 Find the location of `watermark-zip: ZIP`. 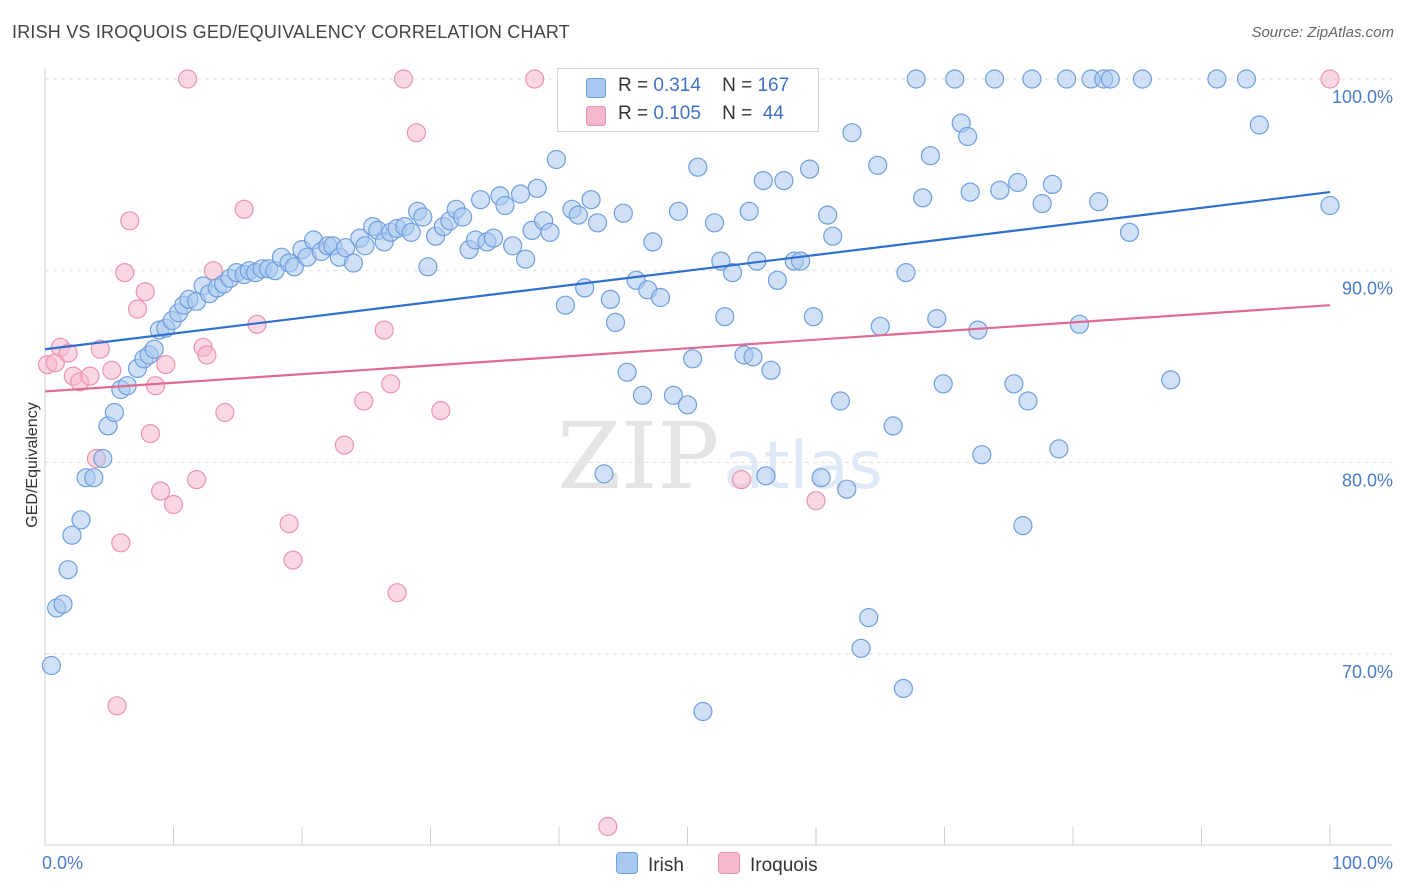

watermark-zip: ZIP is located at coordinates (638, 456).